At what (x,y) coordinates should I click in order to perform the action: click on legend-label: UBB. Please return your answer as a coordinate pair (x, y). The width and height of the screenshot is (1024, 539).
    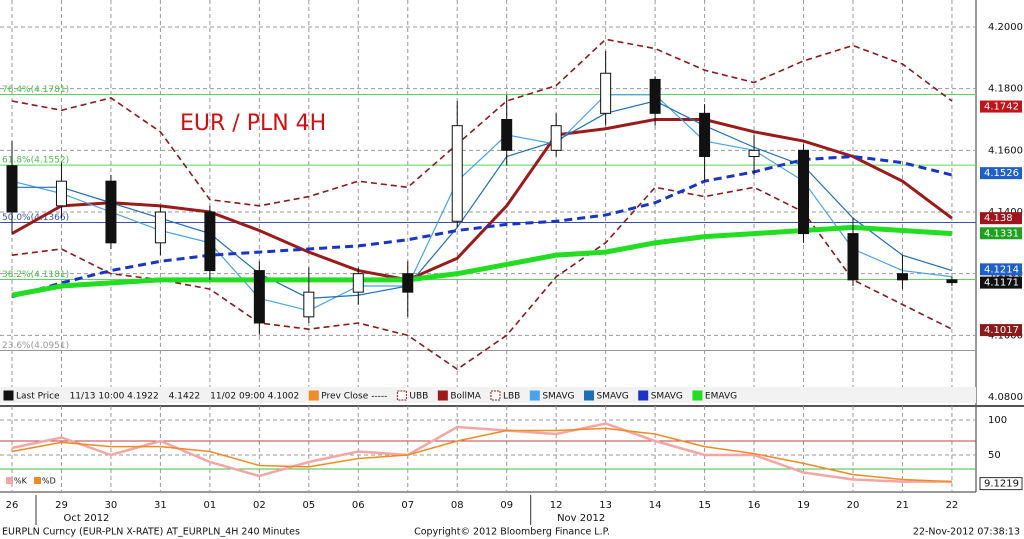
    Looking at the image, I should click on (418, 397).